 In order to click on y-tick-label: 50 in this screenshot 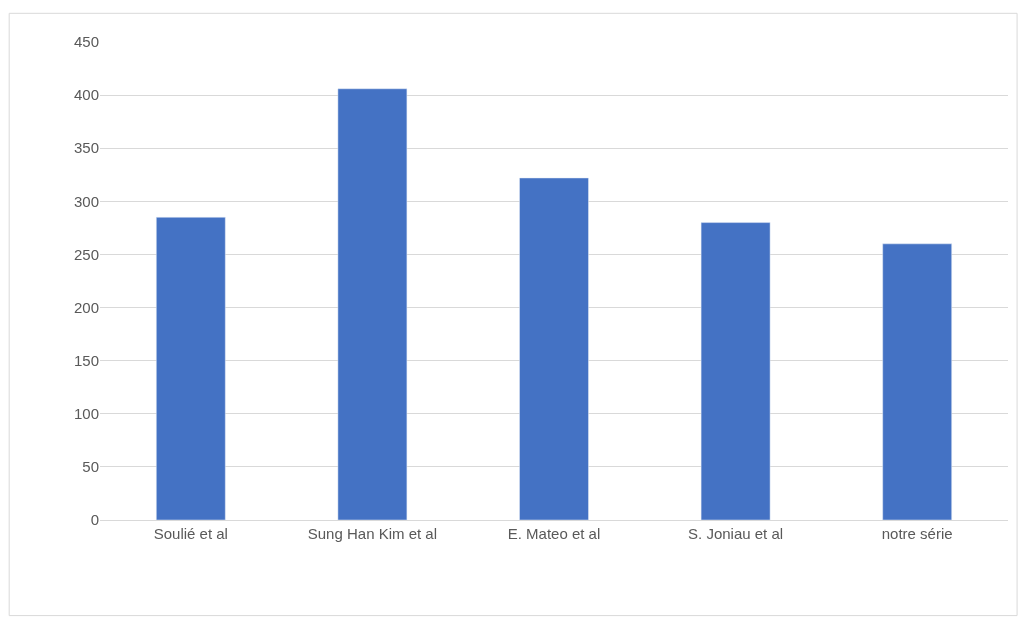, I will do `click(90, 467)`.